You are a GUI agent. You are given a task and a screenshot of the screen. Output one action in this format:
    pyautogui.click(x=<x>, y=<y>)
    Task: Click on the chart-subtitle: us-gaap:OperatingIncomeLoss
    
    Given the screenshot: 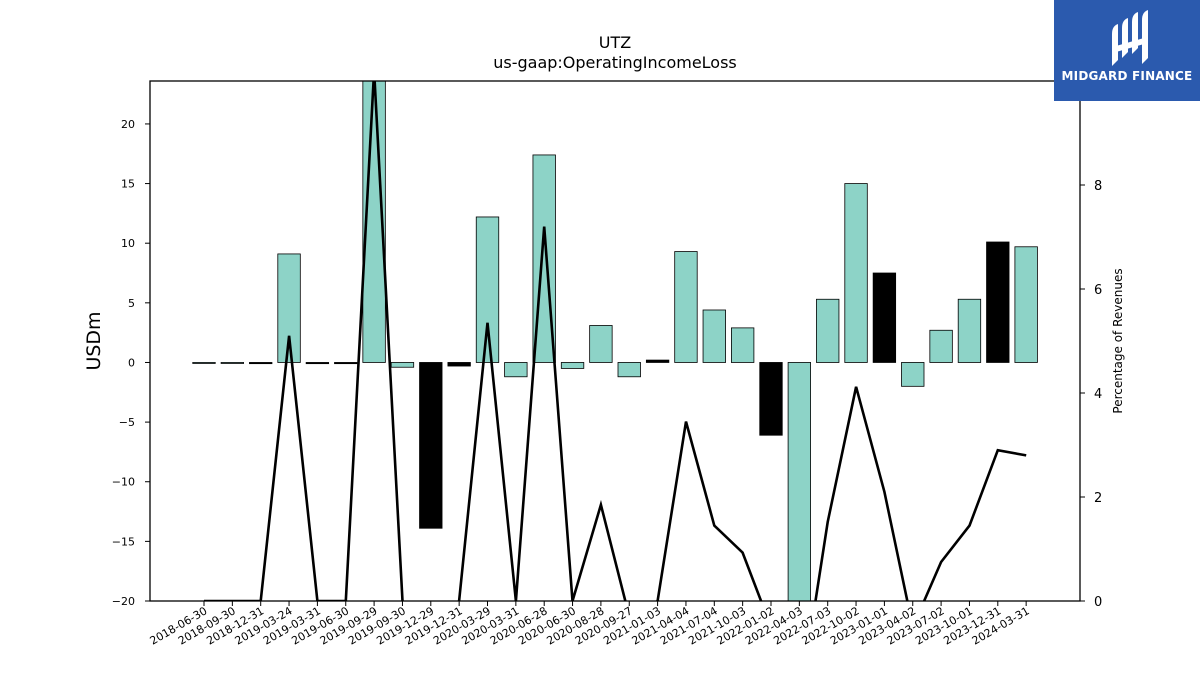 What is the action you would take?
    pyautogui.click(x=615, y=62)
    